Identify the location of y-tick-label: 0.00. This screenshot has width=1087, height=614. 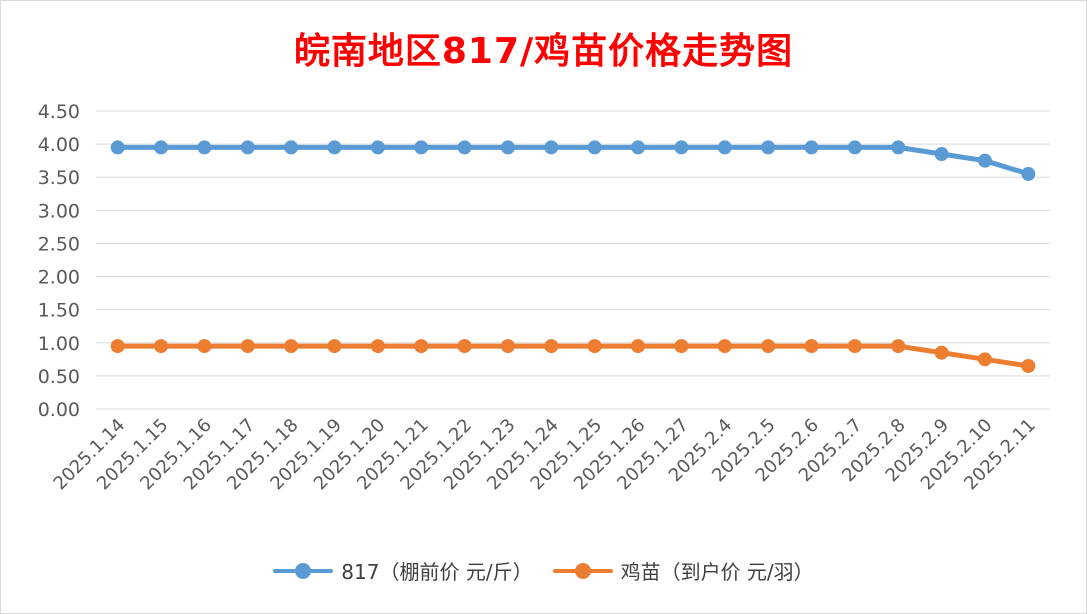
(59, 410).